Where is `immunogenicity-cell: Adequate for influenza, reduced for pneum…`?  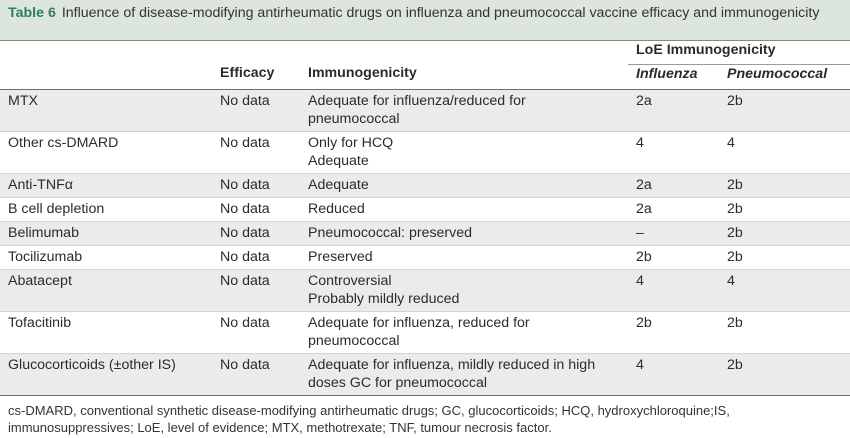
immunogenicity-cell: Adequate for influenza, reduced for pneum… is located at coordinates (464, 332).